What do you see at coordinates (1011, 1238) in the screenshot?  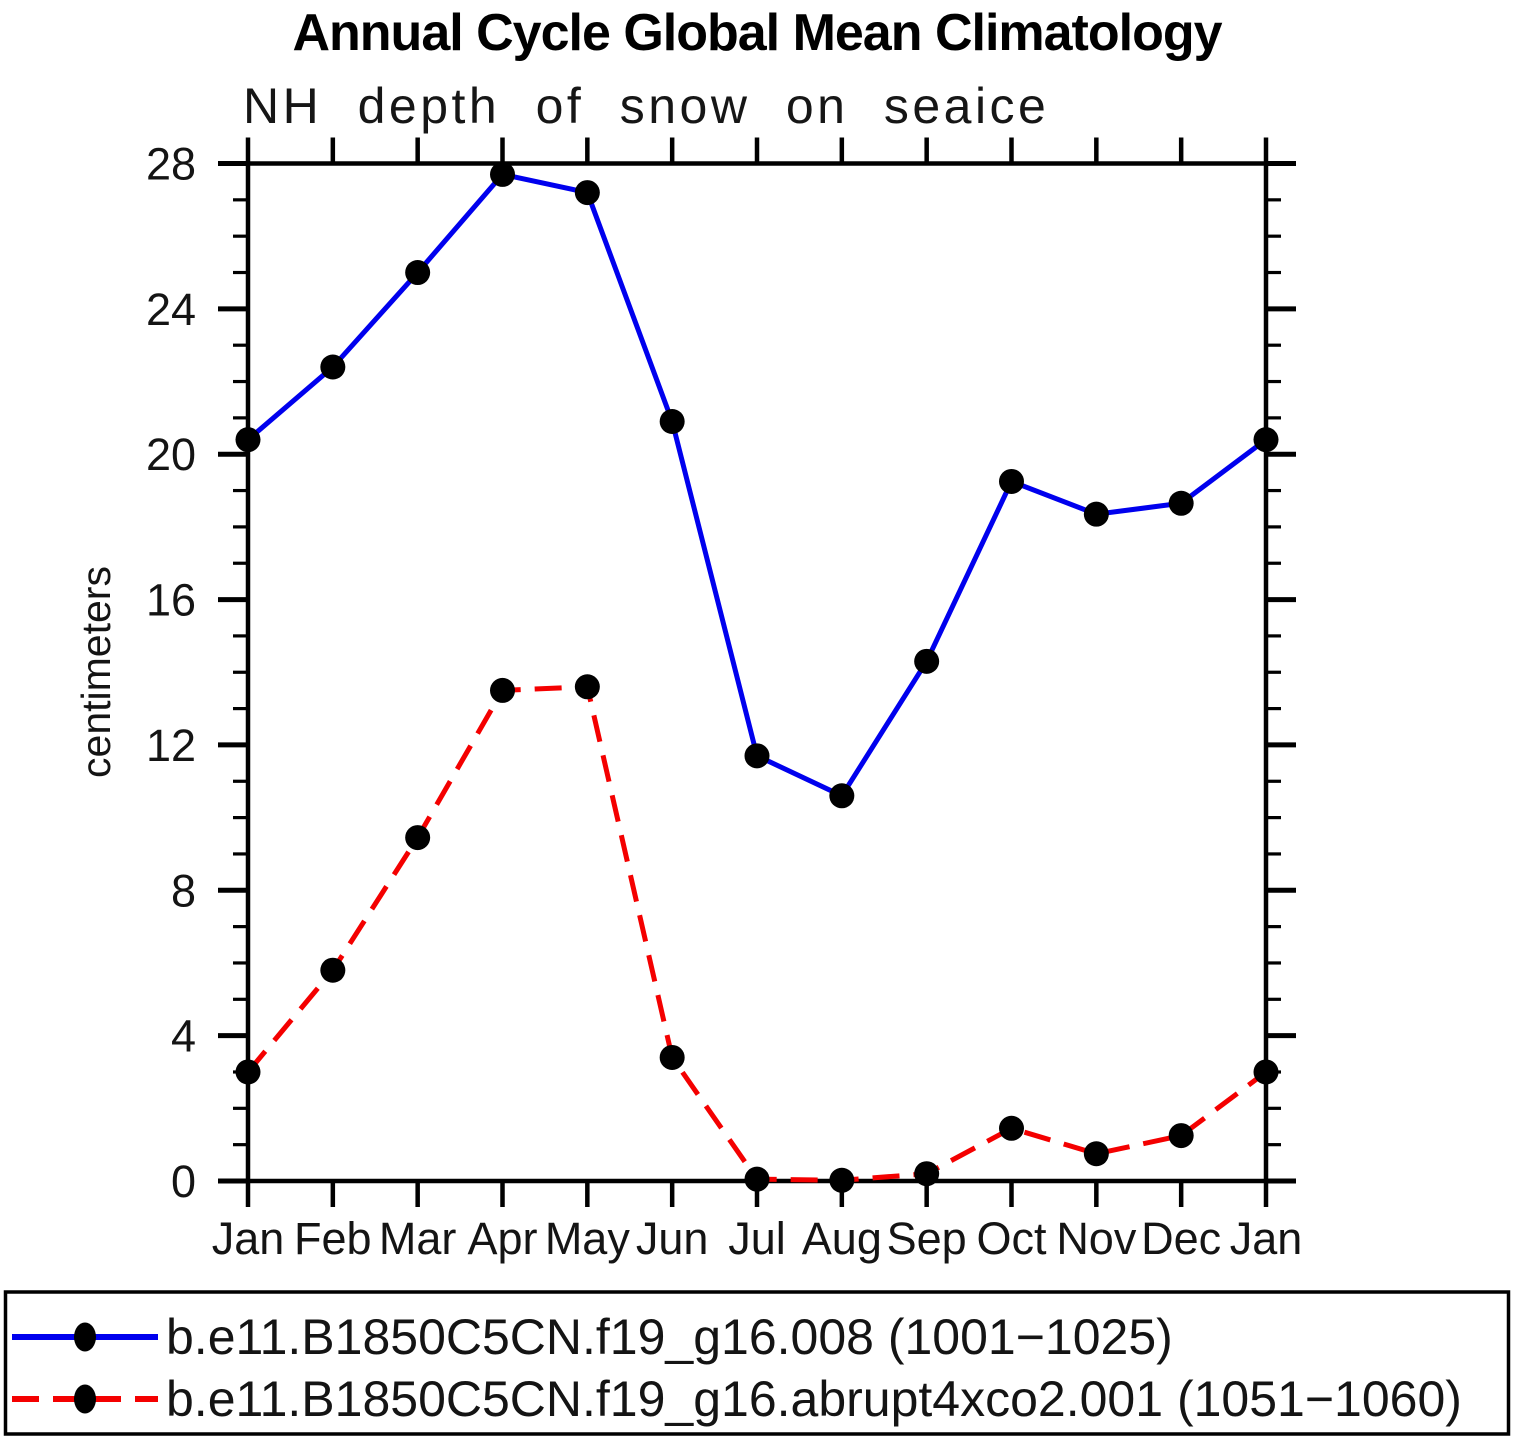 I see `x-tick-label: Oct` at bounding box center [1011, 1238].